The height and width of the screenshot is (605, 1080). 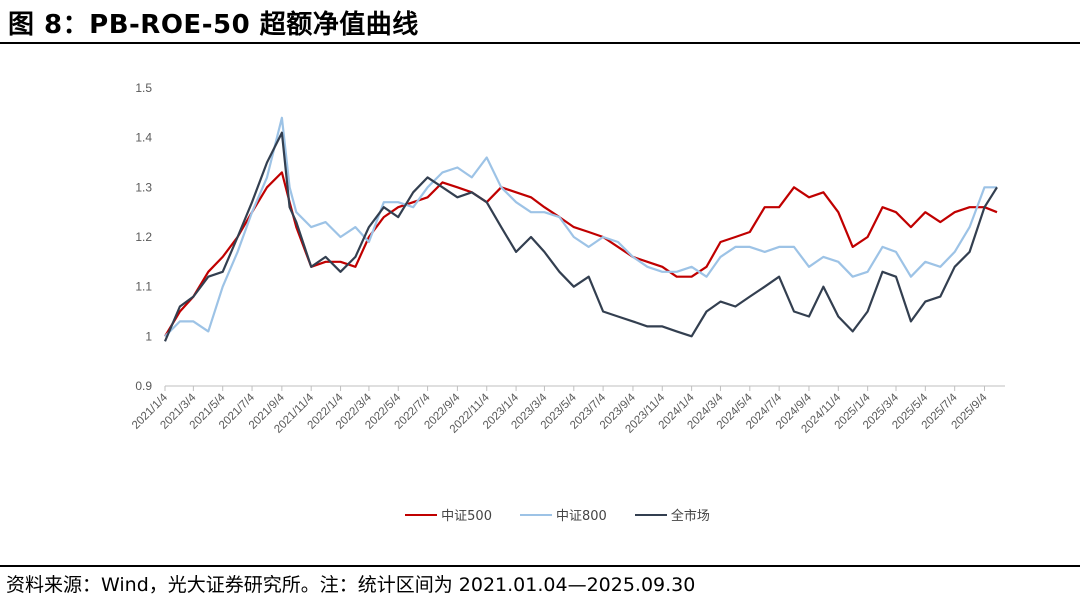 What do you see at coordinates (213, 25) in the screenshot?
I see `figure-title: 图 8：PB-ROE-50 超额净值曲线` at bounding box center [213, 25].